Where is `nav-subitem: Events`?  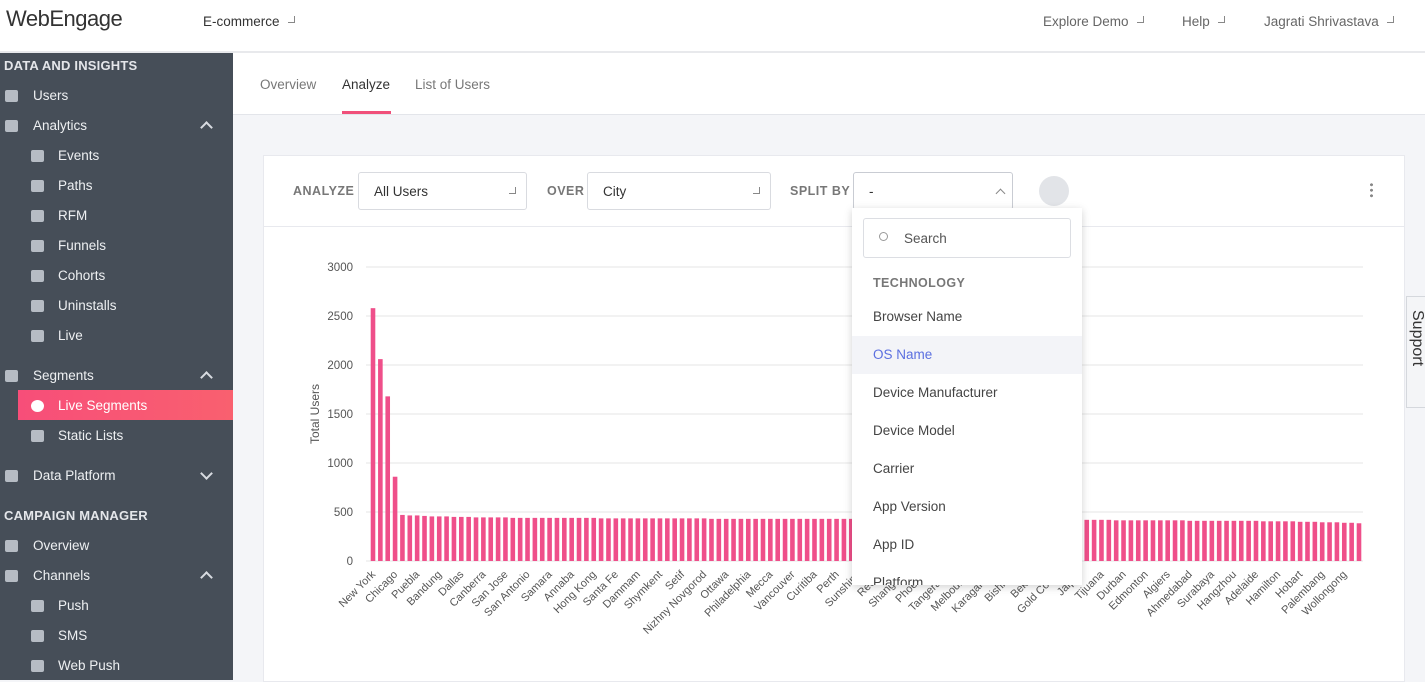 nav-subitem: Events is located at coordinates (79, 155).